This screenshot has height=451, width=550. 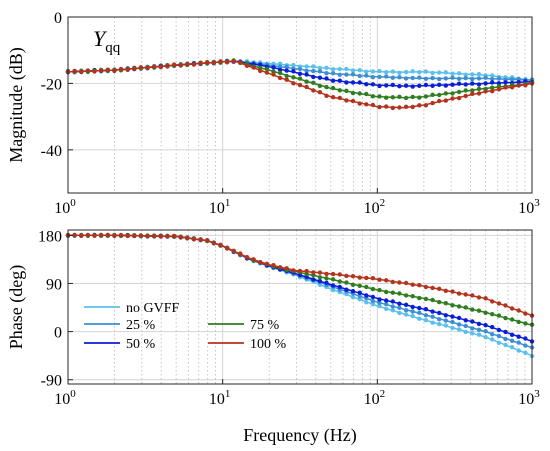 I want to click on legend-item: 50 %, so click(x=120, y=344).